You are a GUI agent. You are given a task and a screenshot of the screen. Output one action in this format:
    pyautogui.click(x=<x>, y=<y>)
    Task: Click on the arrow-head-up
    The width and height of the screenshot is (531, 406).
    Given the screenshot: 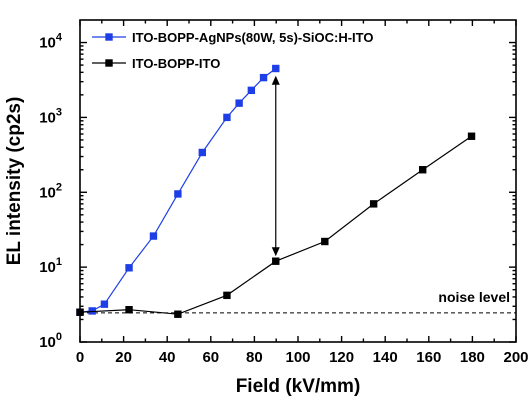 What is the action you would take?
    pyautogui.click(x=275, y=80)
    